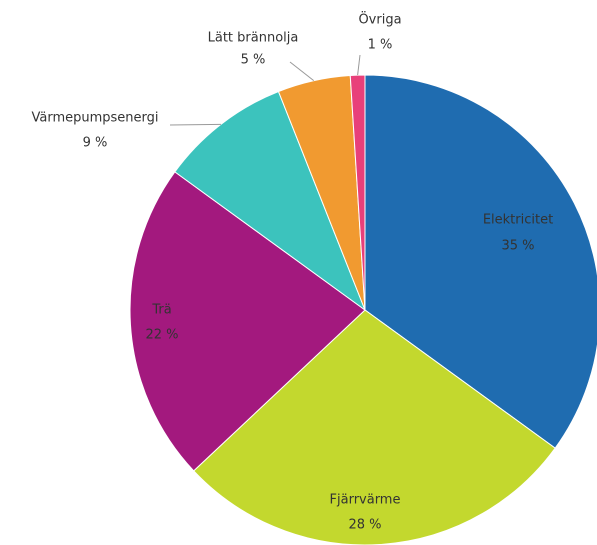 The height and width of the screenshot is (545, 597). I want to click on slice-label: Fjärrvärme, so click(365, 500).